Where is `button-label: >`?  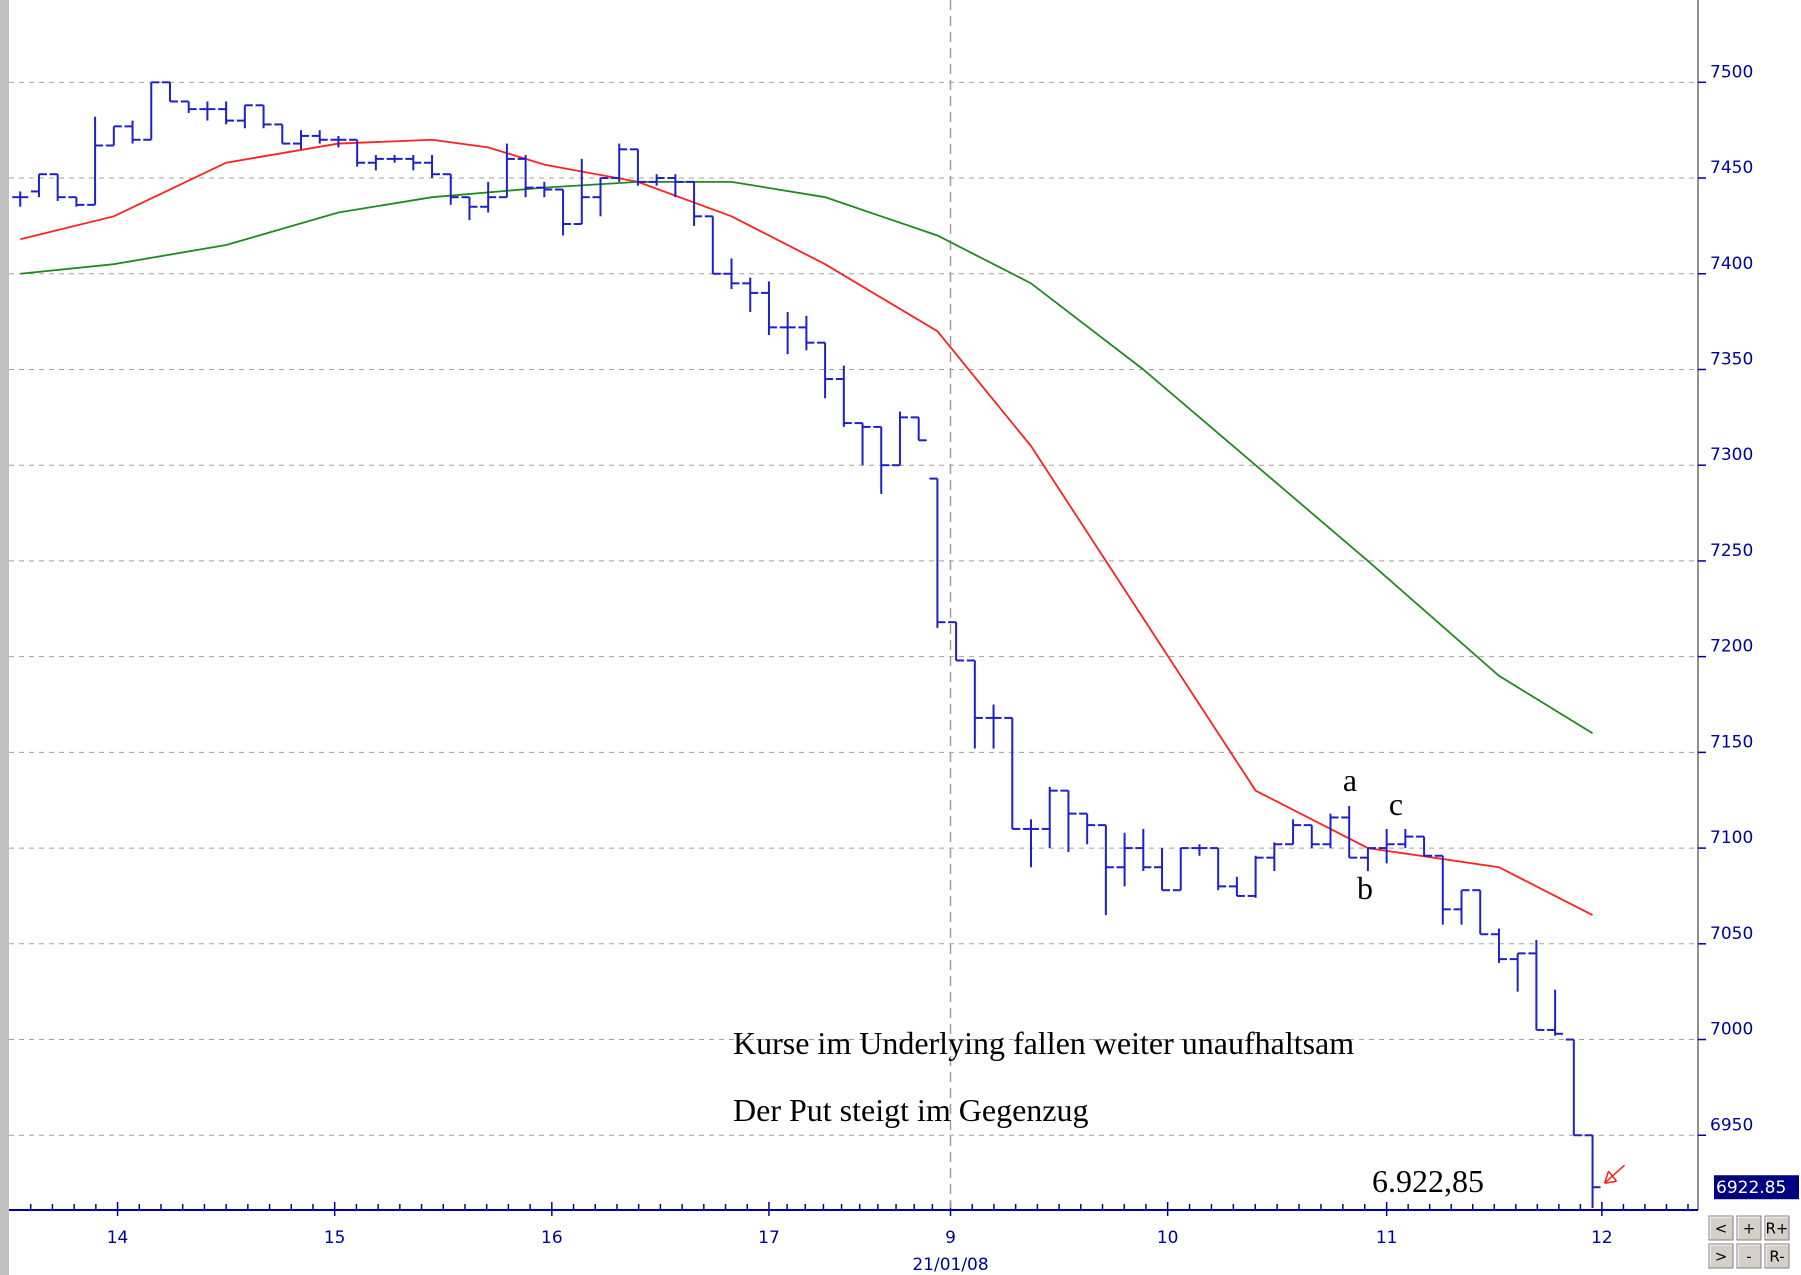 button-label: > is located at coordinates (1721, 1257).